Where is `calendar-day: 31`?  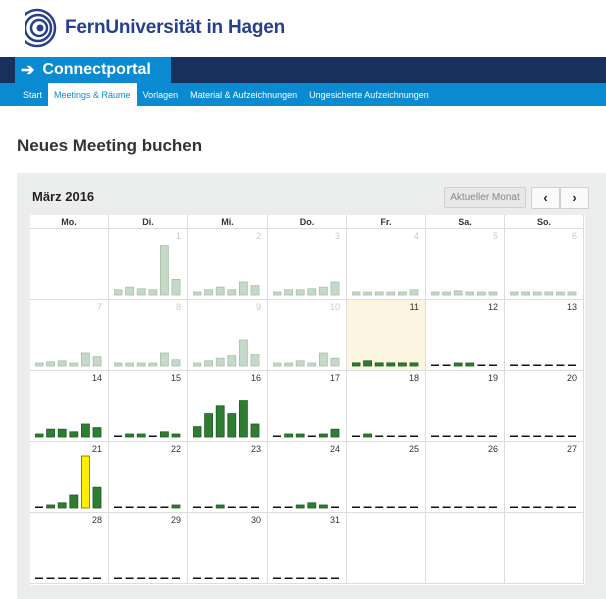 calendar-day: 31 is located at coordinates (307, 548).